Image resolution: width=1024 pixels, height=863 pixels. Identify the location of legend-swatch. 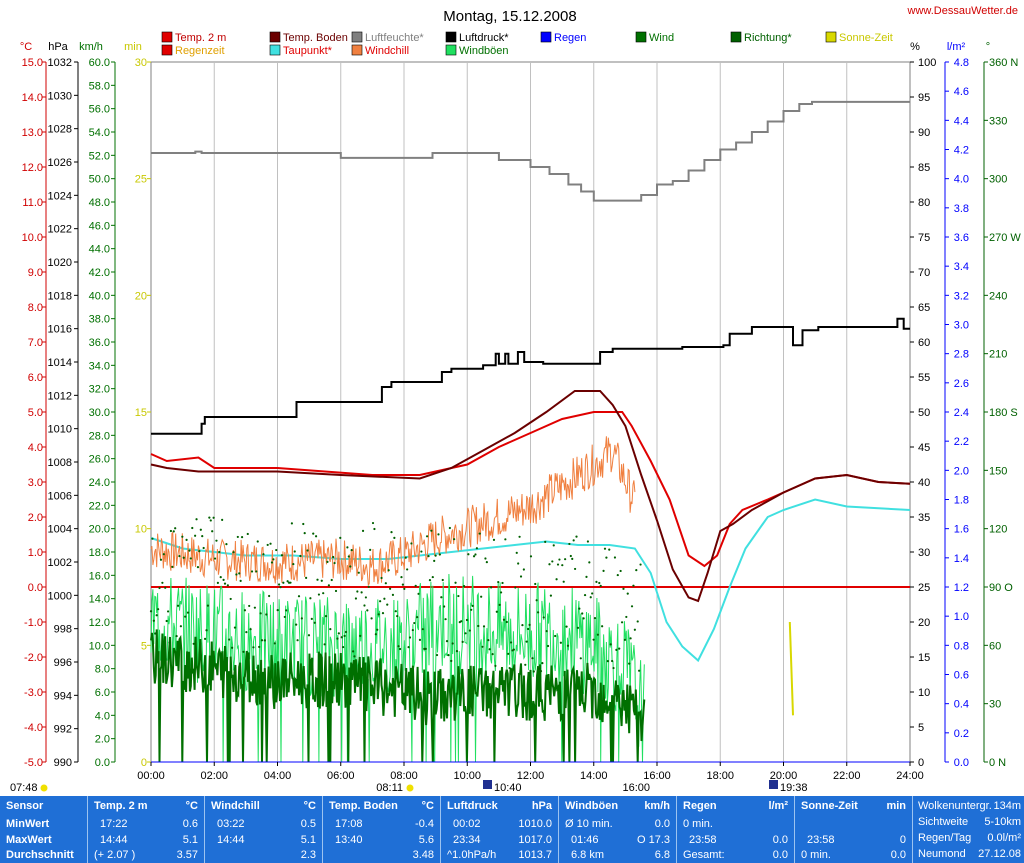
(451, 50).